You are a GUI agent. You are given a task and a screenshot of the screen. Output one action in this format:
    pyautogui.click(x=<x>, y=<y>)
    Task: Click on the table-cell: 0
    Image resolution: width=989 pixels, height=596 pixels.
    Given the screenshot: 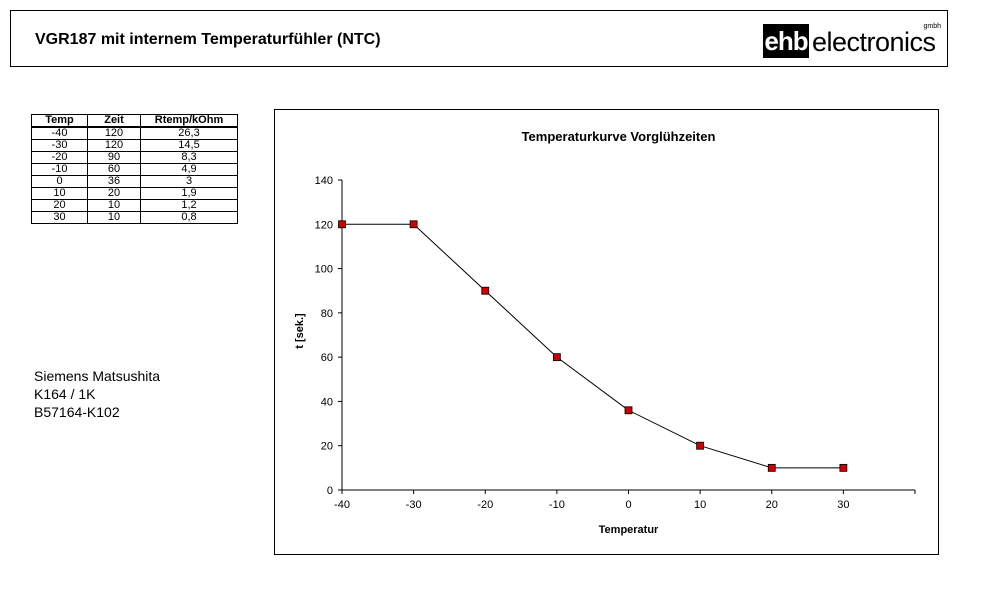 What is the action you would take?
    pyautogui.click(x=59, y=181)
    